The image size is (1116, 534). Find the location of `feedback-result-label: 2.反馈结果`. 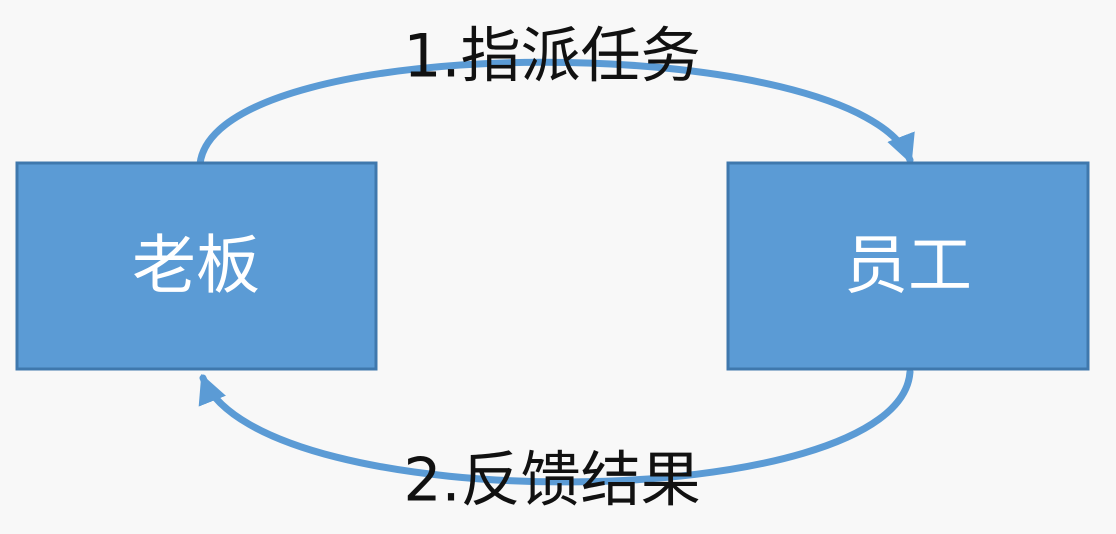

feedback-result-label: 2.反馈结果 is located at coordinates (551, 481).